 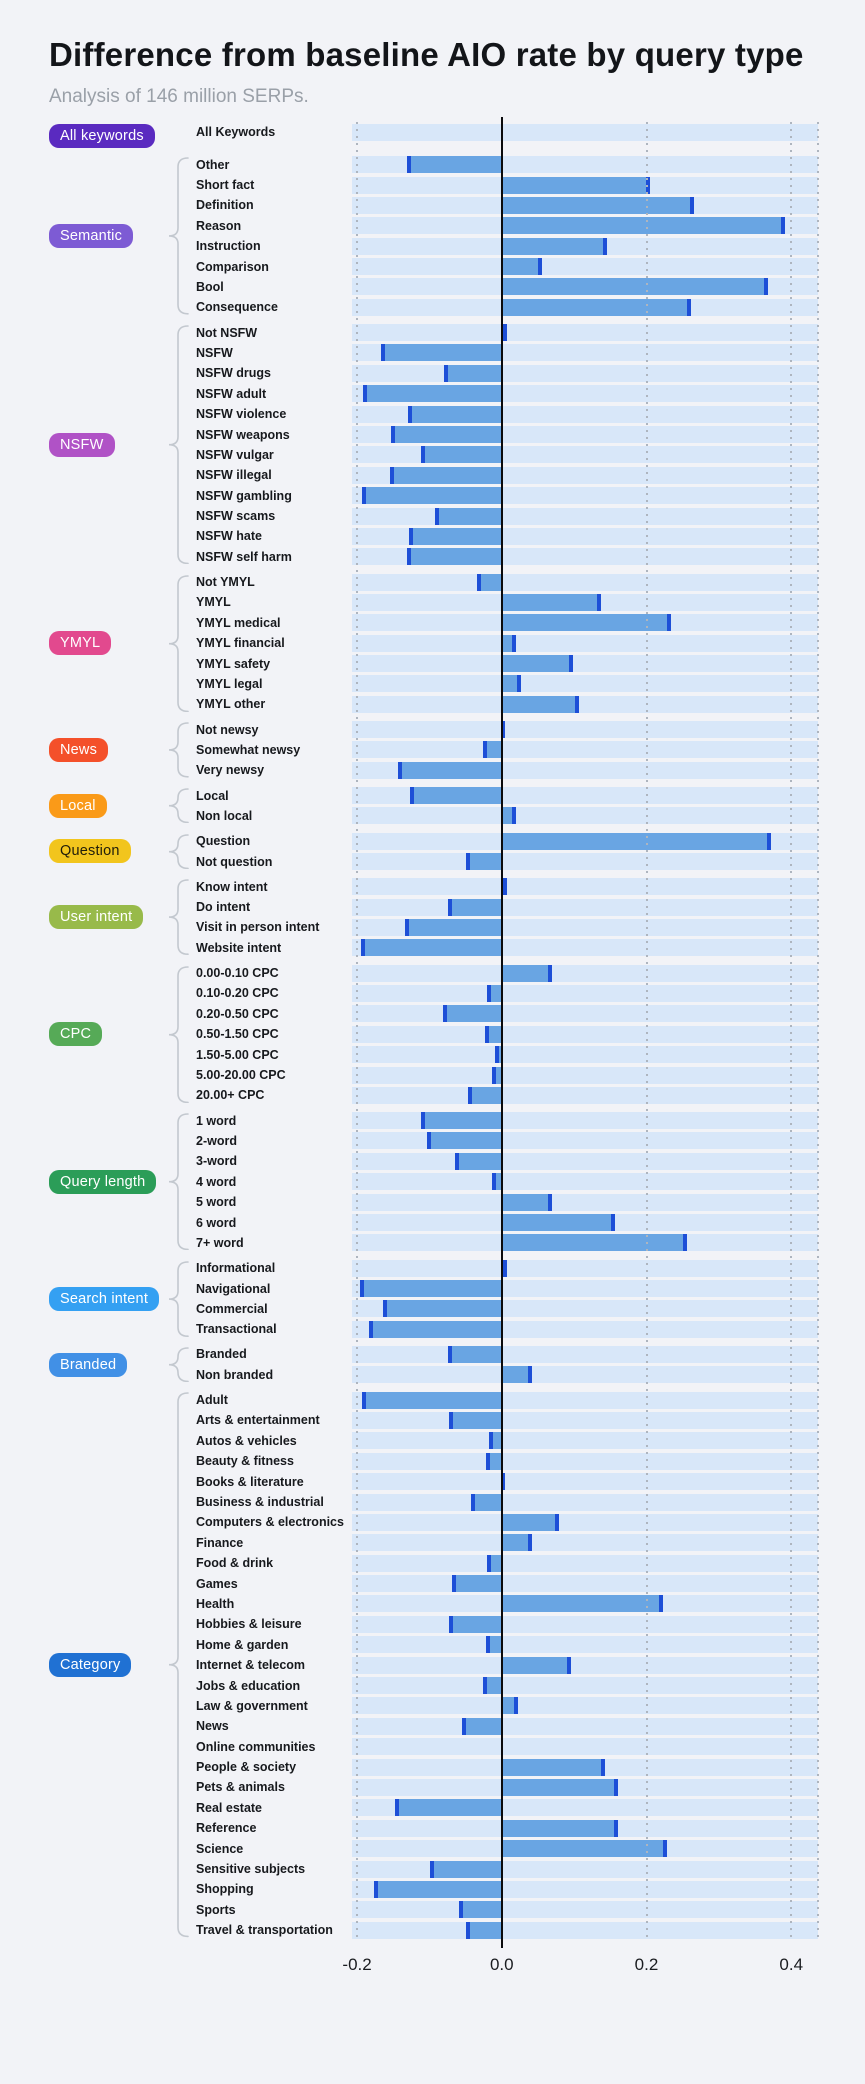 I want to click on chart-row-beauty-fitness: Beauty & fitness, so click(x=527, y=1461).